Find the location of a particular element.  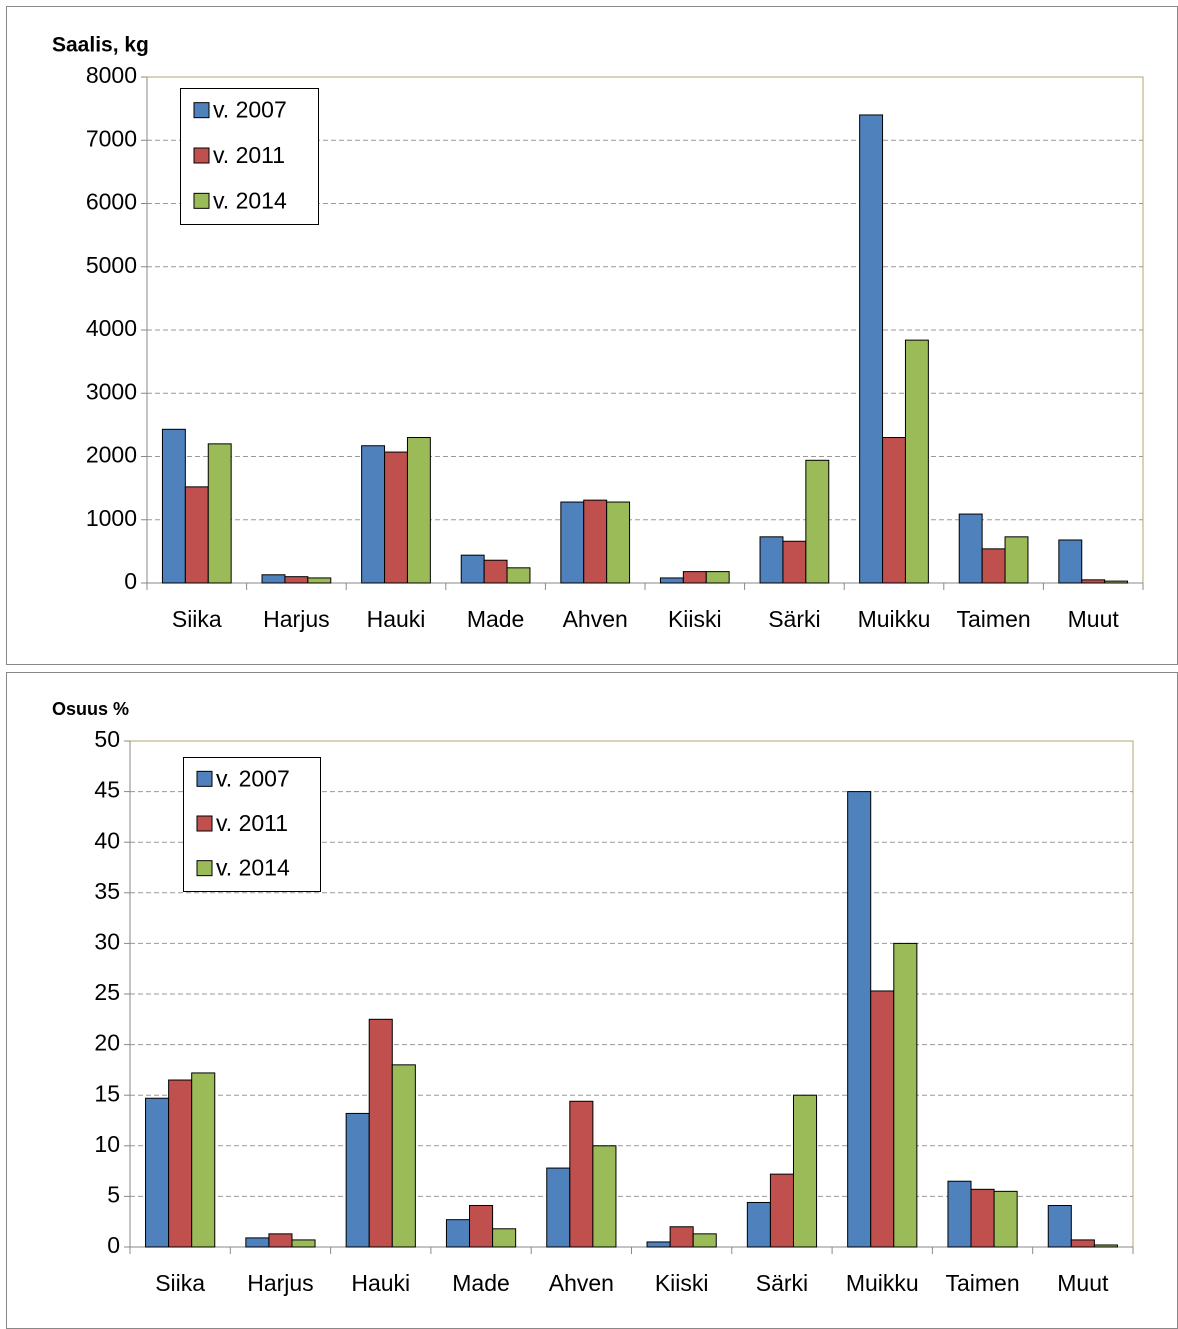

y-tick-label: 45 is located at coordinates (107, 790).